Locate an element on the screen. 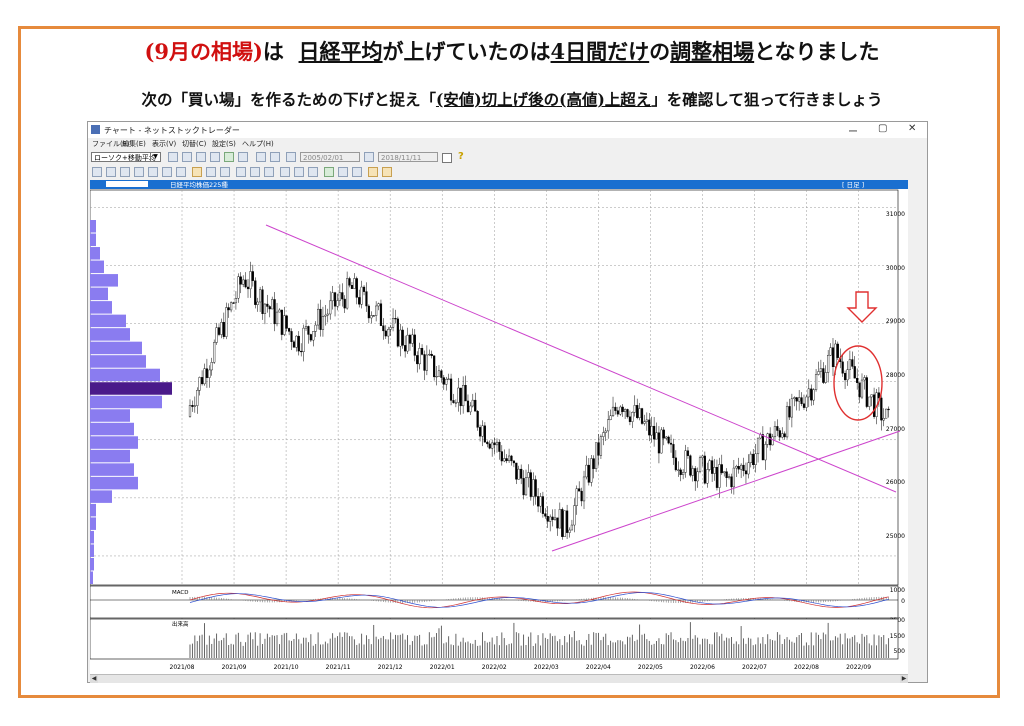  time-tick: 2022/08 is located at coordinates (806, 667).